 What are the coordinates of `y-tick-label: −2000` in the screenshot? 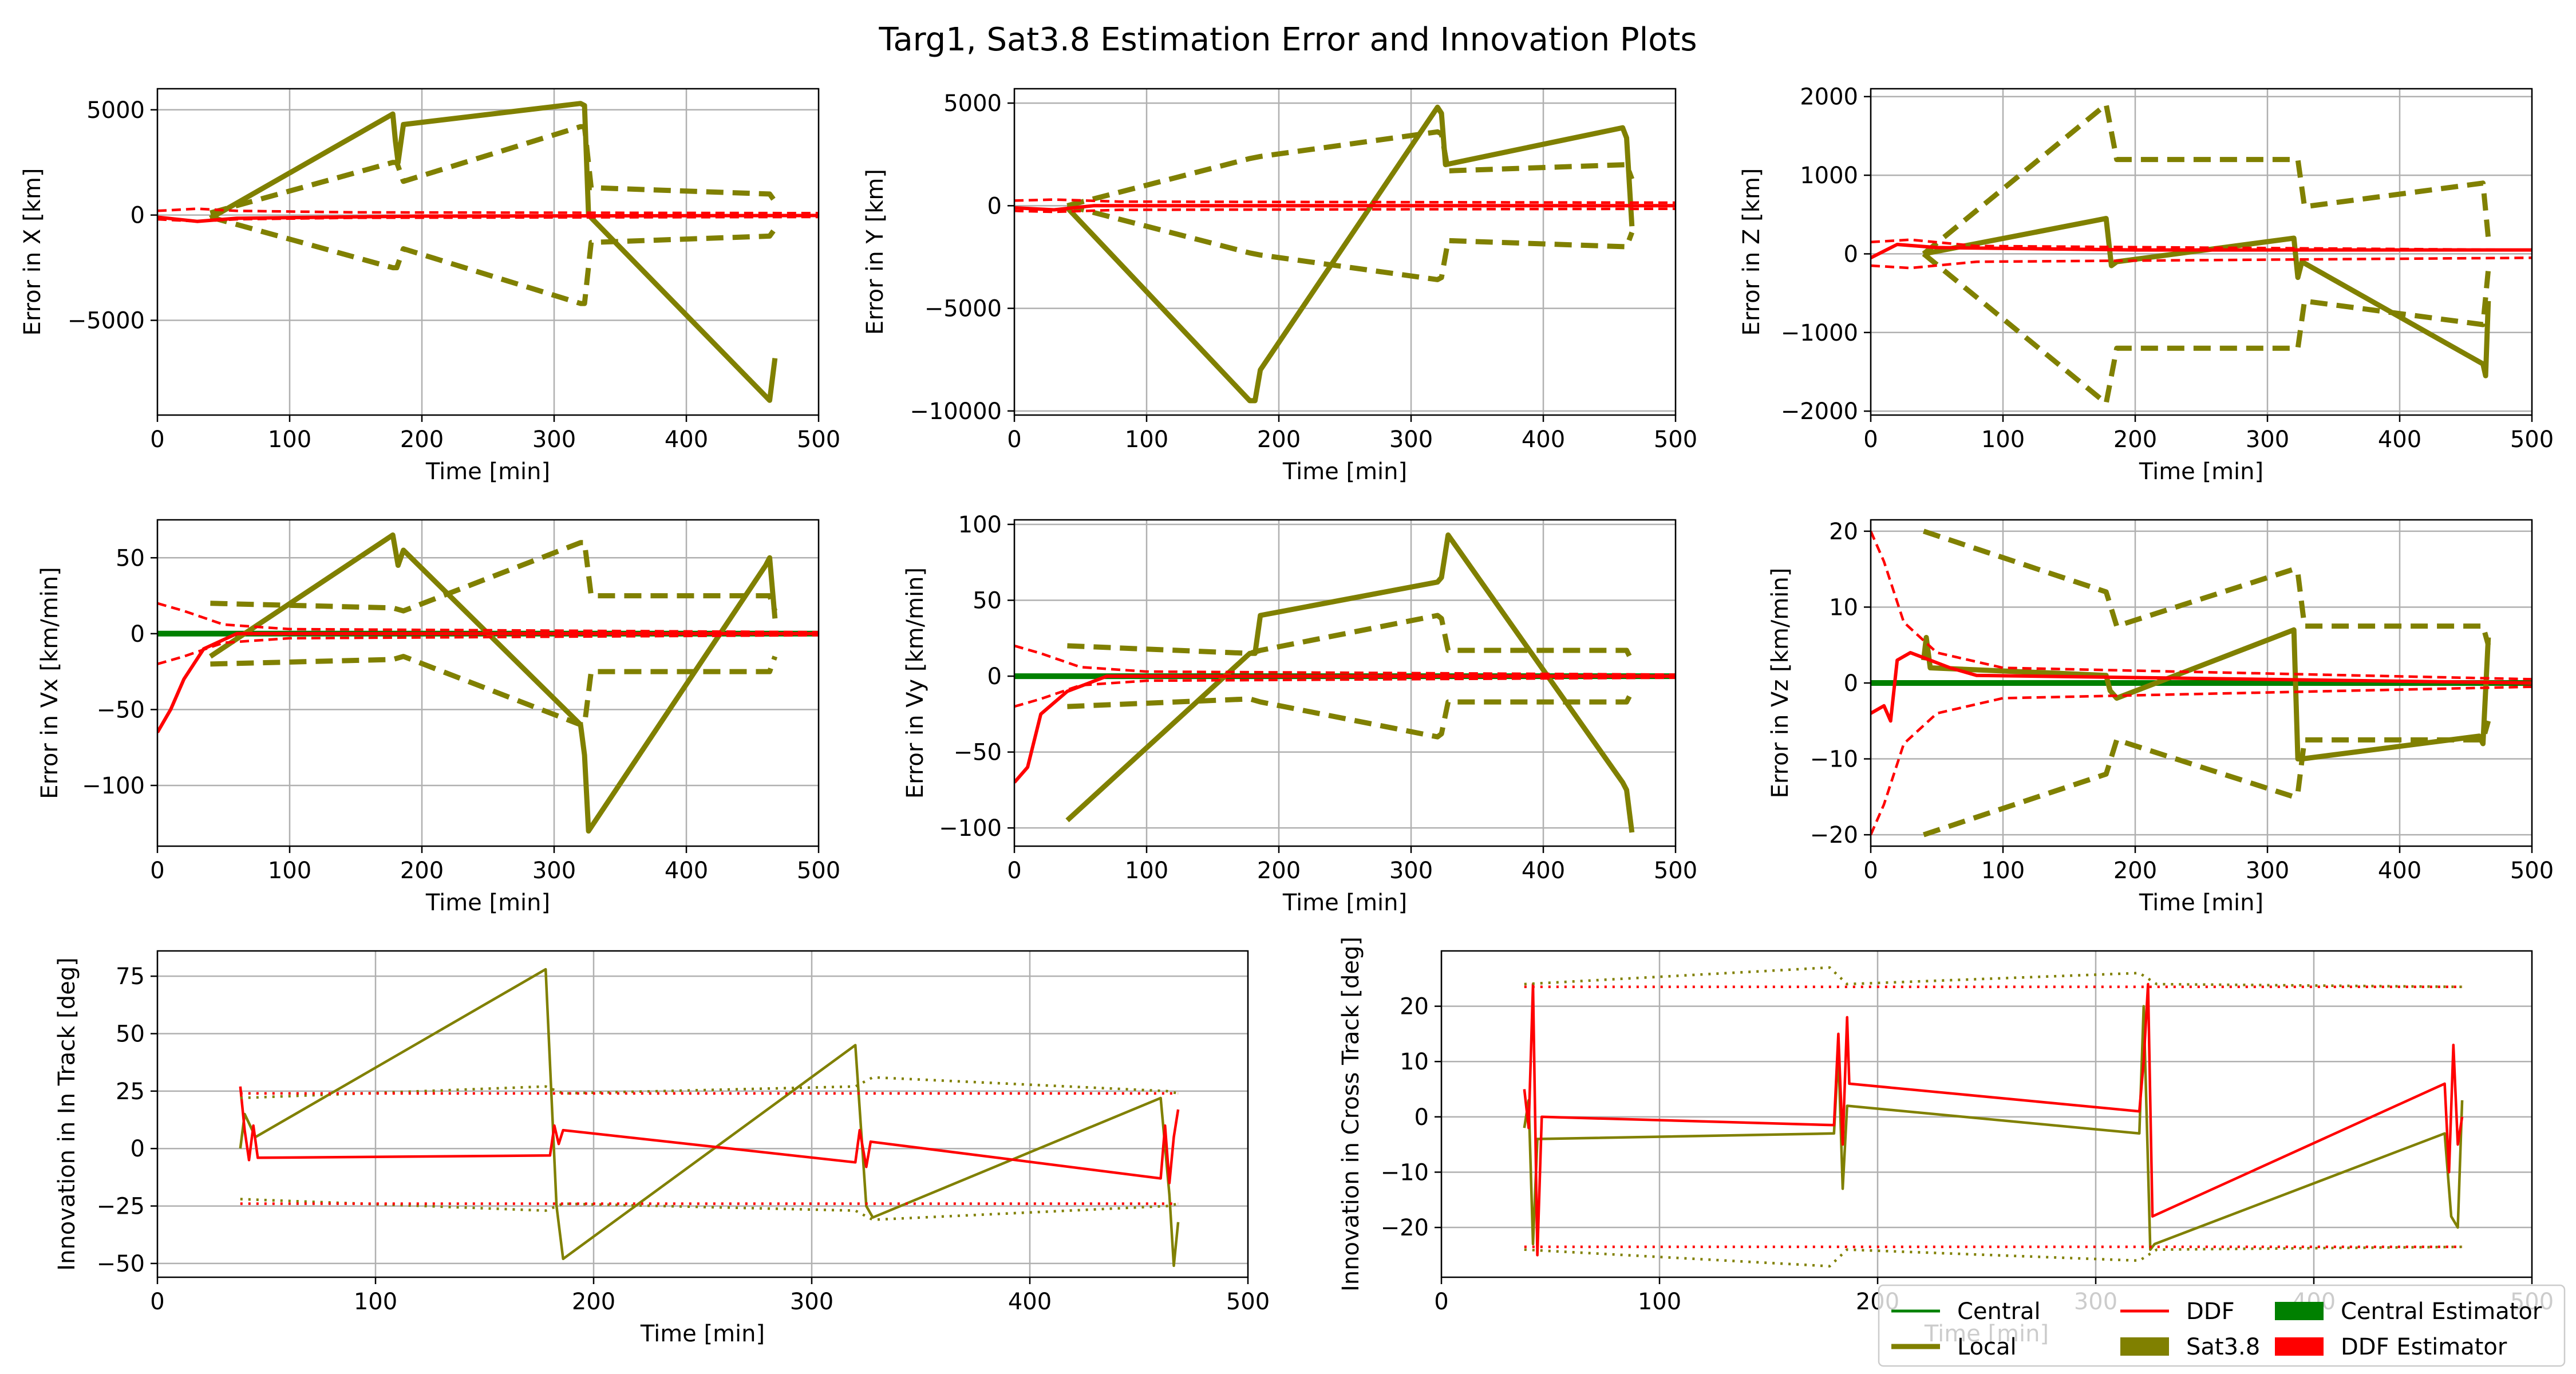 It's located at (1819, 411).